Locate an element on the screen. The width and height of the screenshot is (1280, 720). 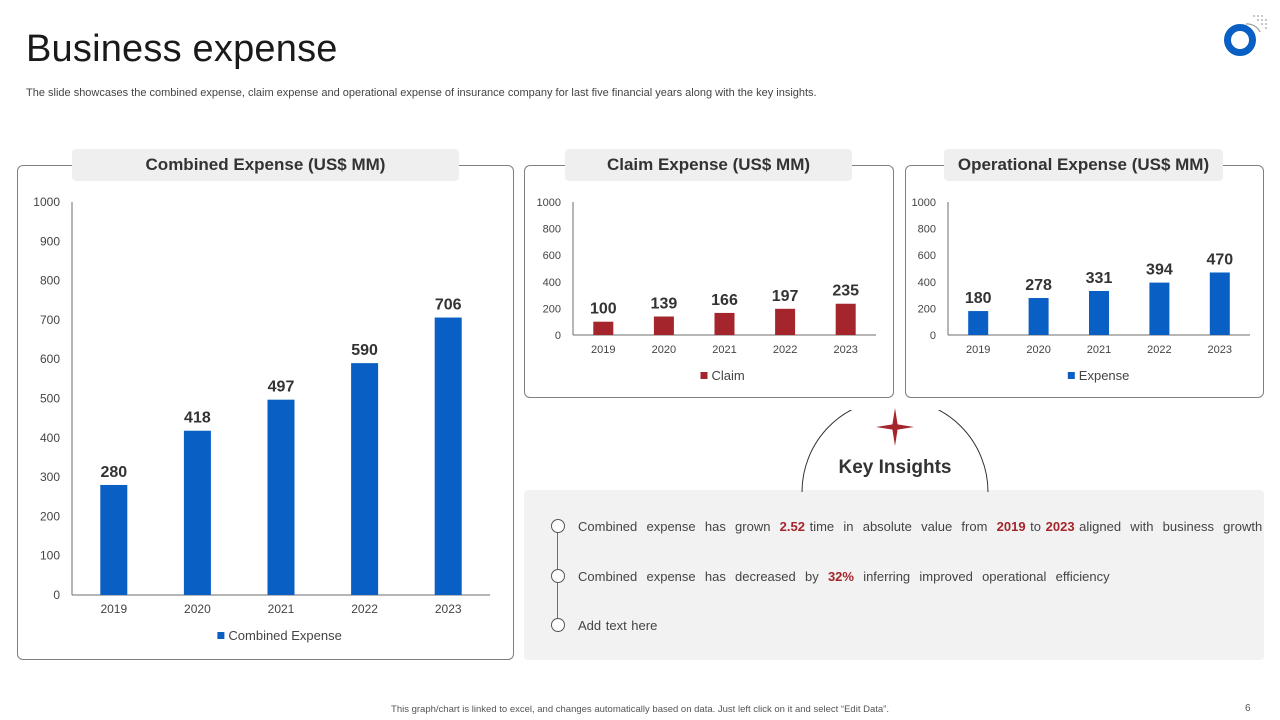
data-label-2022: 197 is located at coordinates (785, 296).